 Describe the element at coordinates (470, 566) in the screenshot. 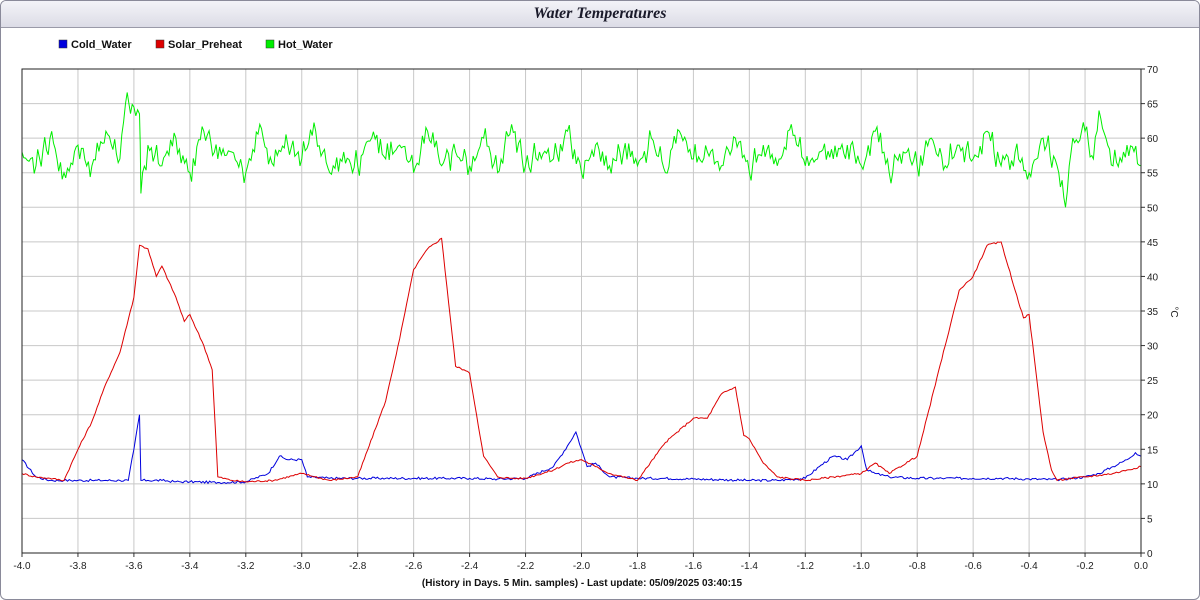

I see `x-tick-label: -2.4` at that location.